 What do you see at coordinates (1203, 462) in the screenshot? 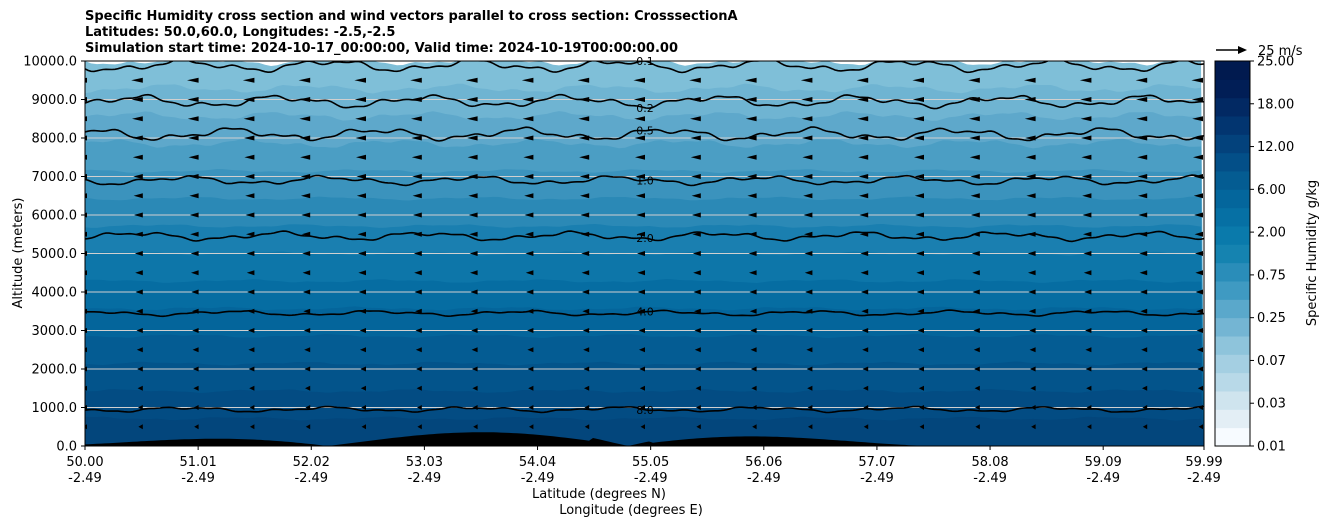
I see `x-tick-label-lat: 59.99` at bounding box center [1203, 462].